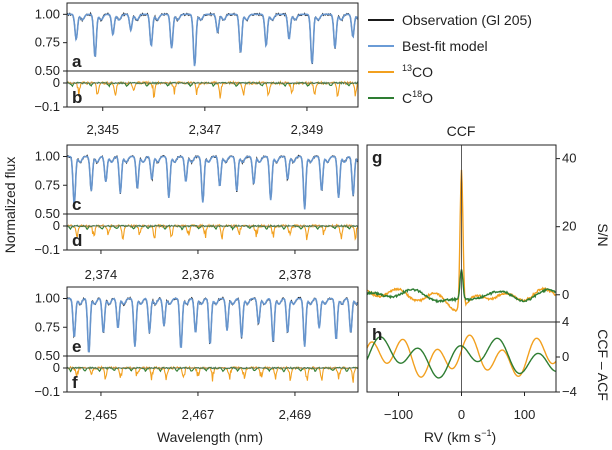 The width and height of the screenshot is (612, 450). Describe the element at coordinates (569, 158) in the screenshot. I see `y-tick-label-g: 40` at that location.